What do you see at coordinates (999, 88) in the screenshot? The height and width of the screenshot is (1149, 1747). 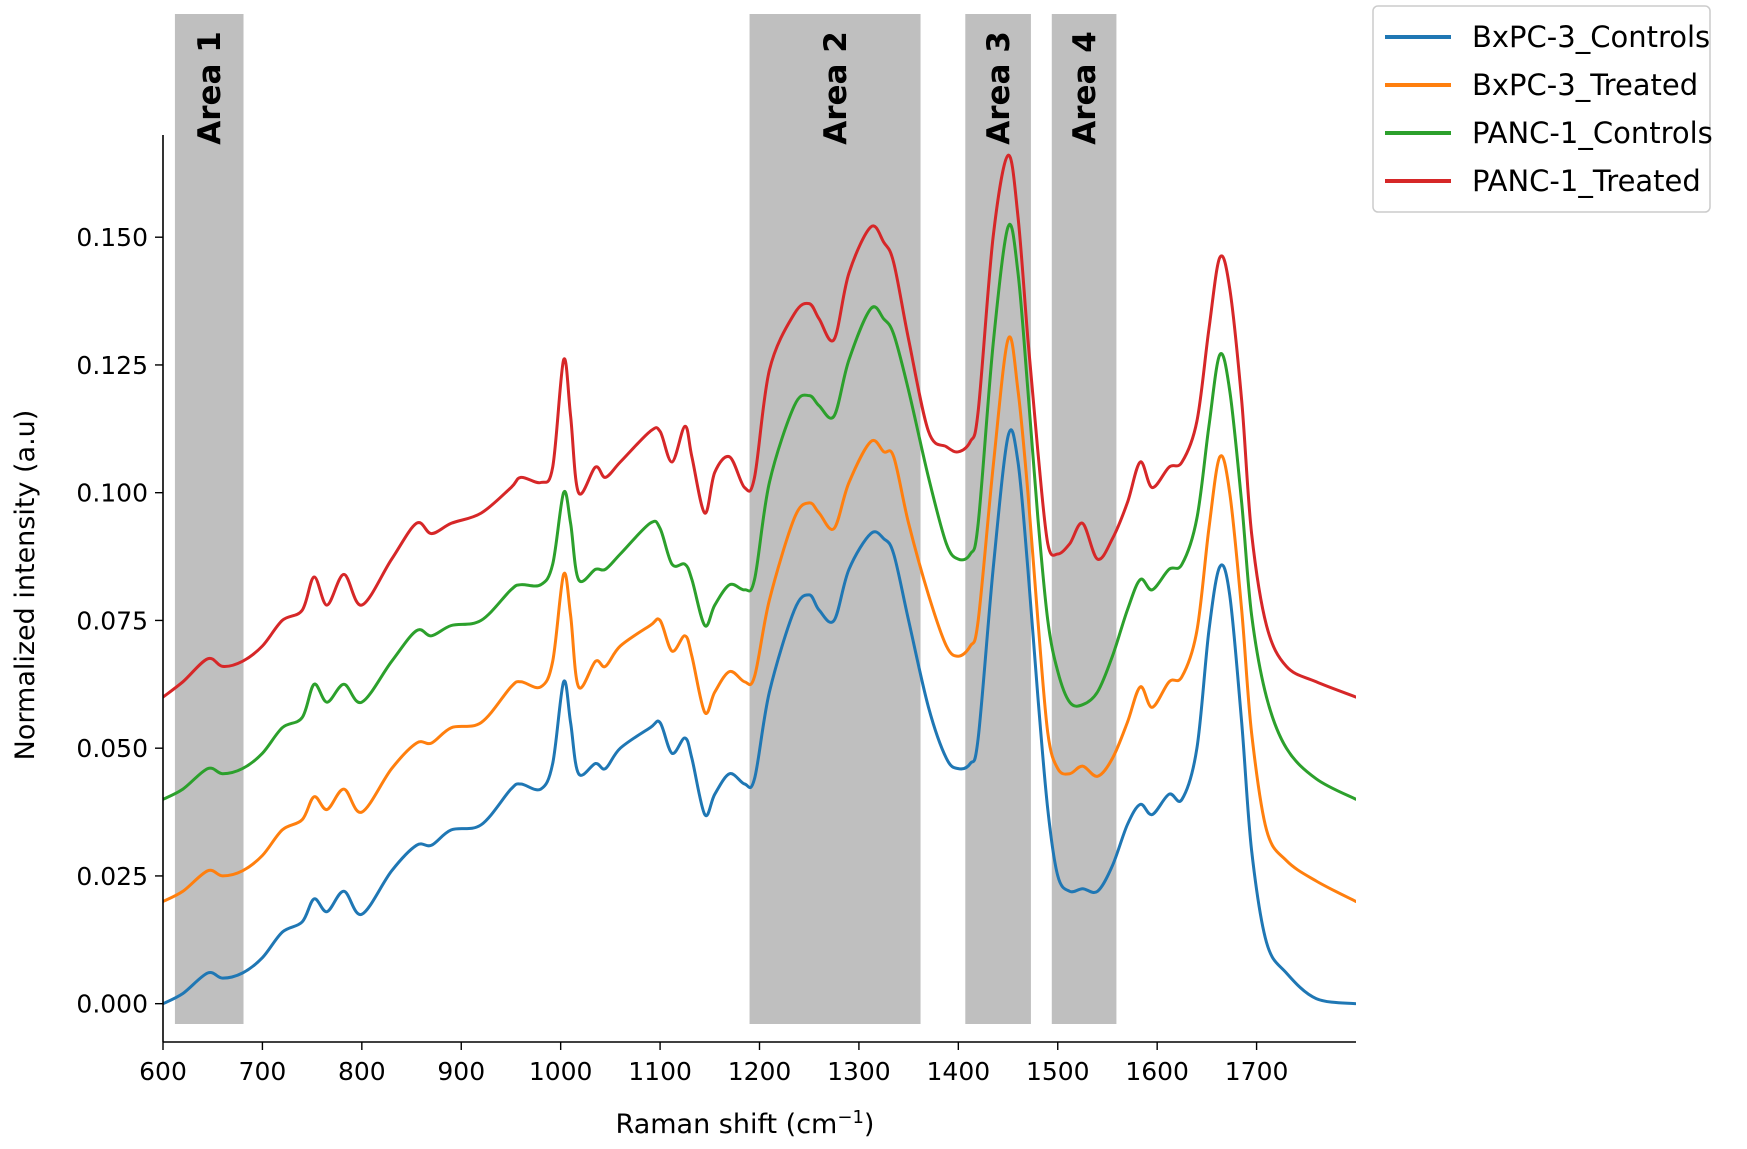 I see `area-label-3: Area 3` at bounding box center [999, 88].